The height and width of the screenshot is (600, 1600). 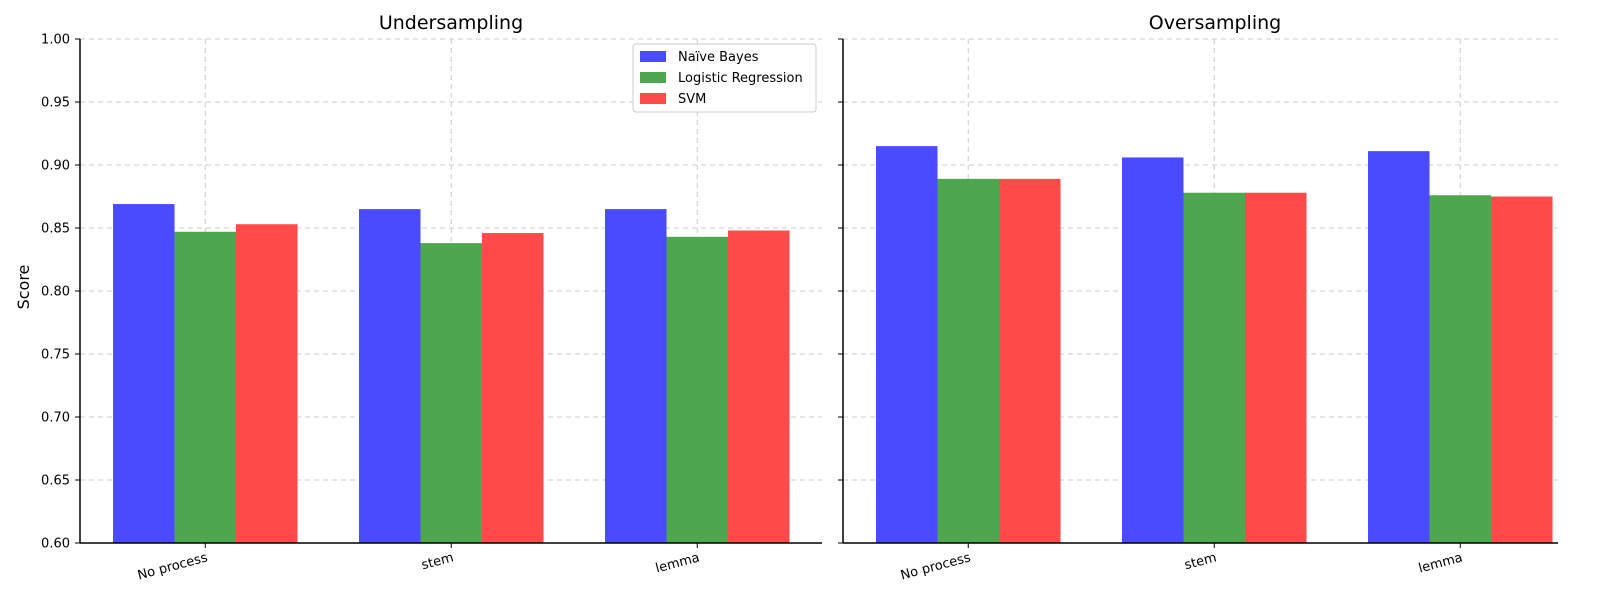 What do you see at coordinates (390, 376) in the screenshot?
I see `undersampling-bar-na-ve-bayes-stem` at bounding box center [390, 376].